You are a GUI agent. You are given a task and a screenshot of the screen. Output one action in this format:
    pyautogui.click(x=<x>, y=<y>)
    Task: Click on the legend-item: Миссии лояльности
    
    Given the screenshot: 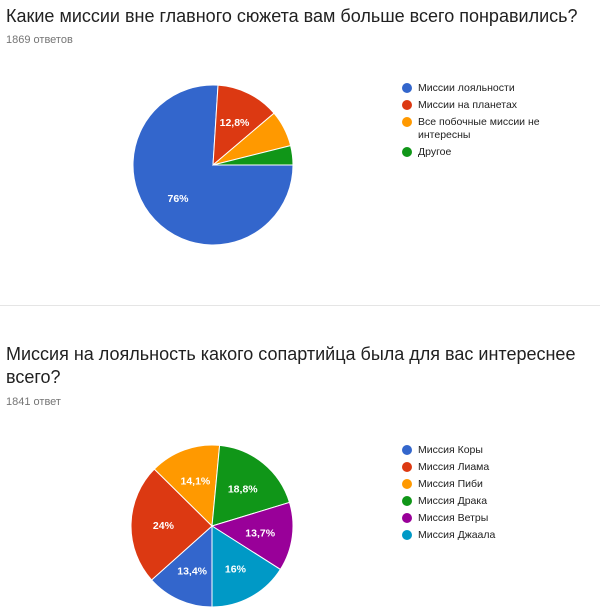 What is the action you would take?
    pyautogui.click(x=497, y=88)
    